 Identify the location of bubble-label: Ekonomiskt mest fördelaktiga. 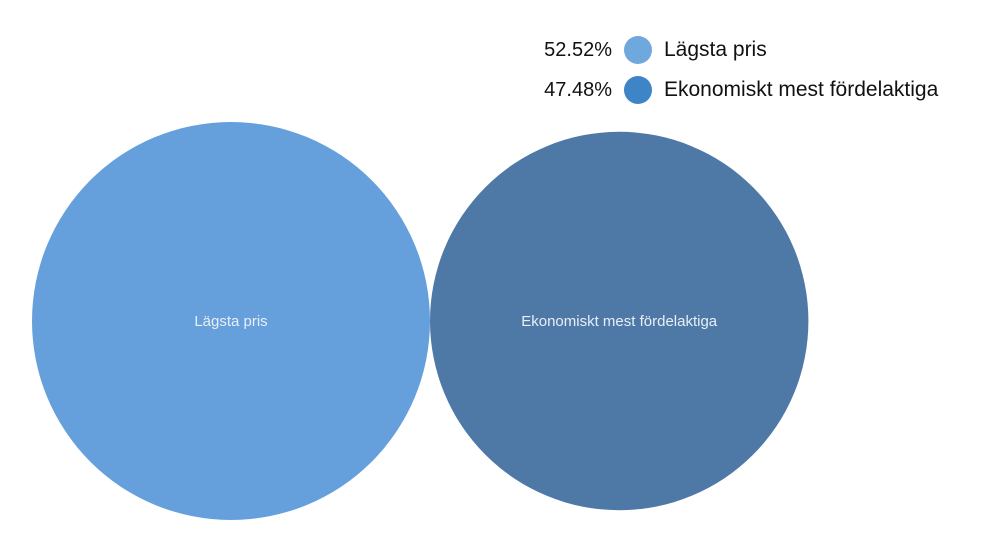
(619, 321).